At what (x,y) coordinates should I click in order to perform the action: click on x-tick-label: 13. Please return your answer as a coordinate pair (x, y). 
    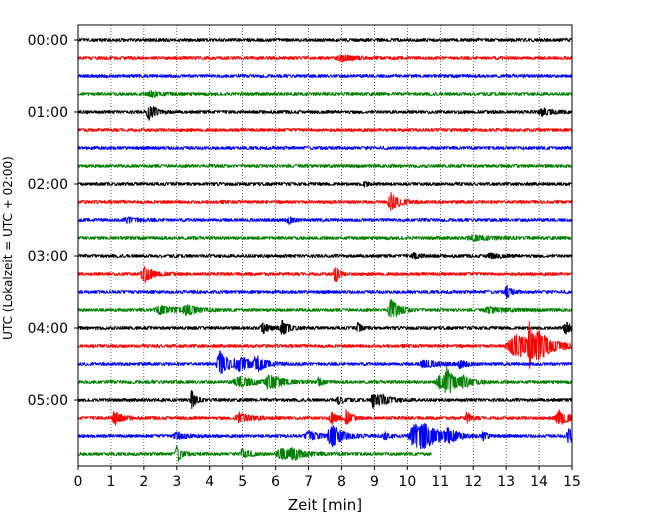
    Looking at the image, I should click on (506, 482).